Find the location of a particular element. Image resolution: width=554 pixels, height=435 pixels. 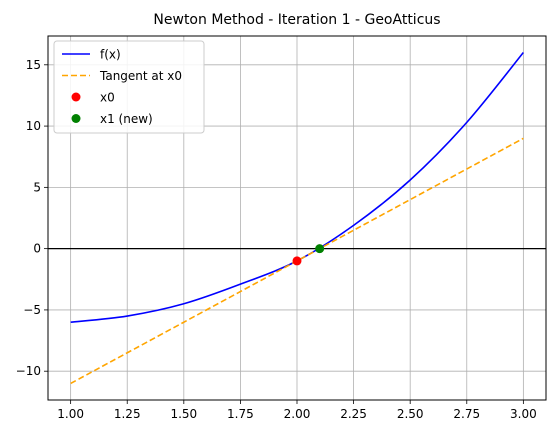

y-tick-label: 10 is located at coordinates (33, 126).